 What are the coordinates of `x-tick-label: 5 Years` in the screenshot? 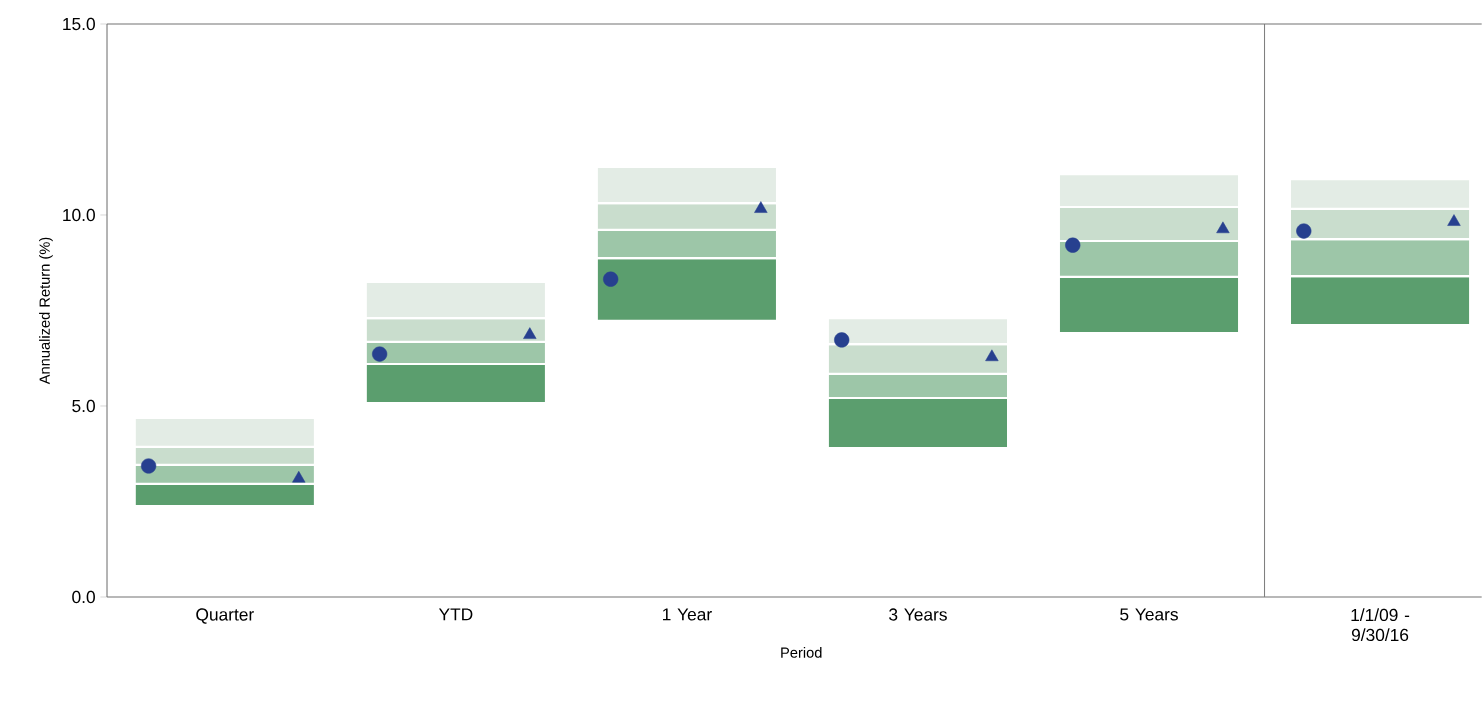 It's located at (1149, 614).